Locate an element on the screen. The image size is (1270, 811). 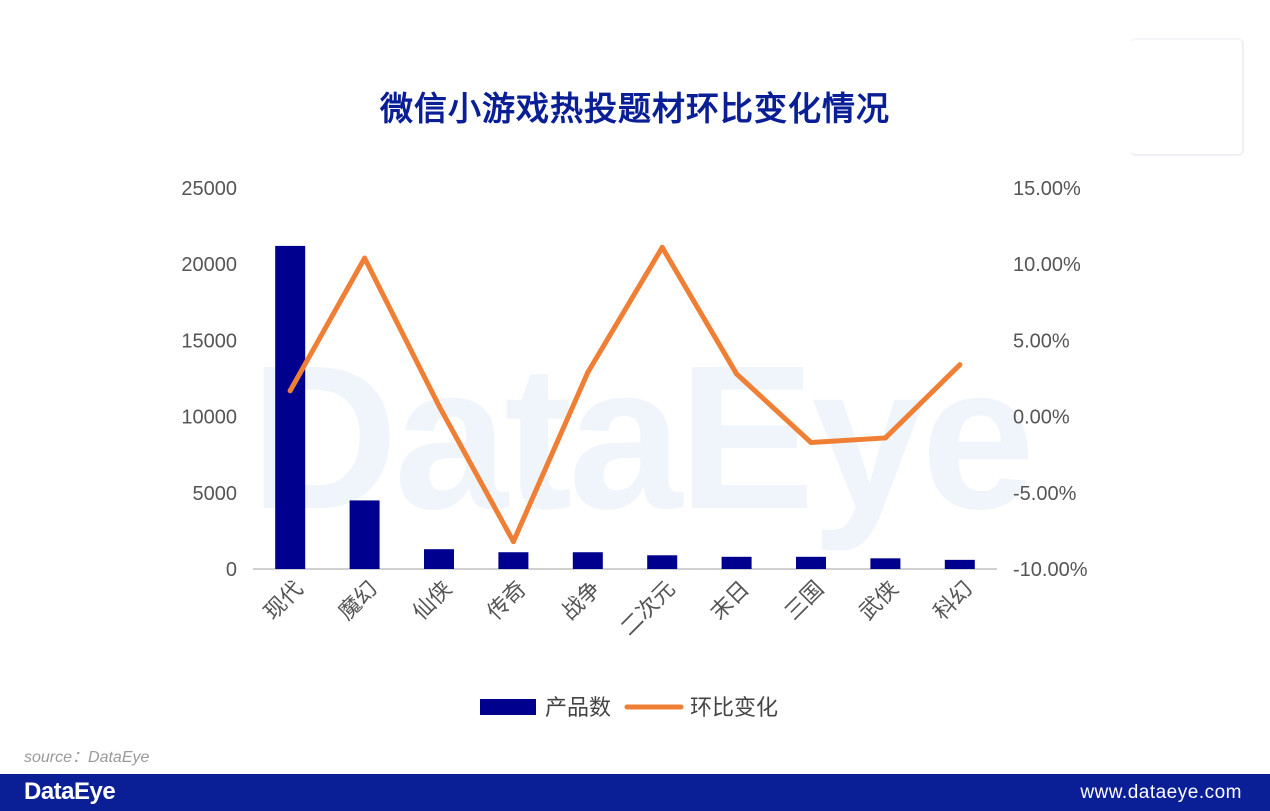
legend-label: 环比变化 is located at coordinates (734, 708).